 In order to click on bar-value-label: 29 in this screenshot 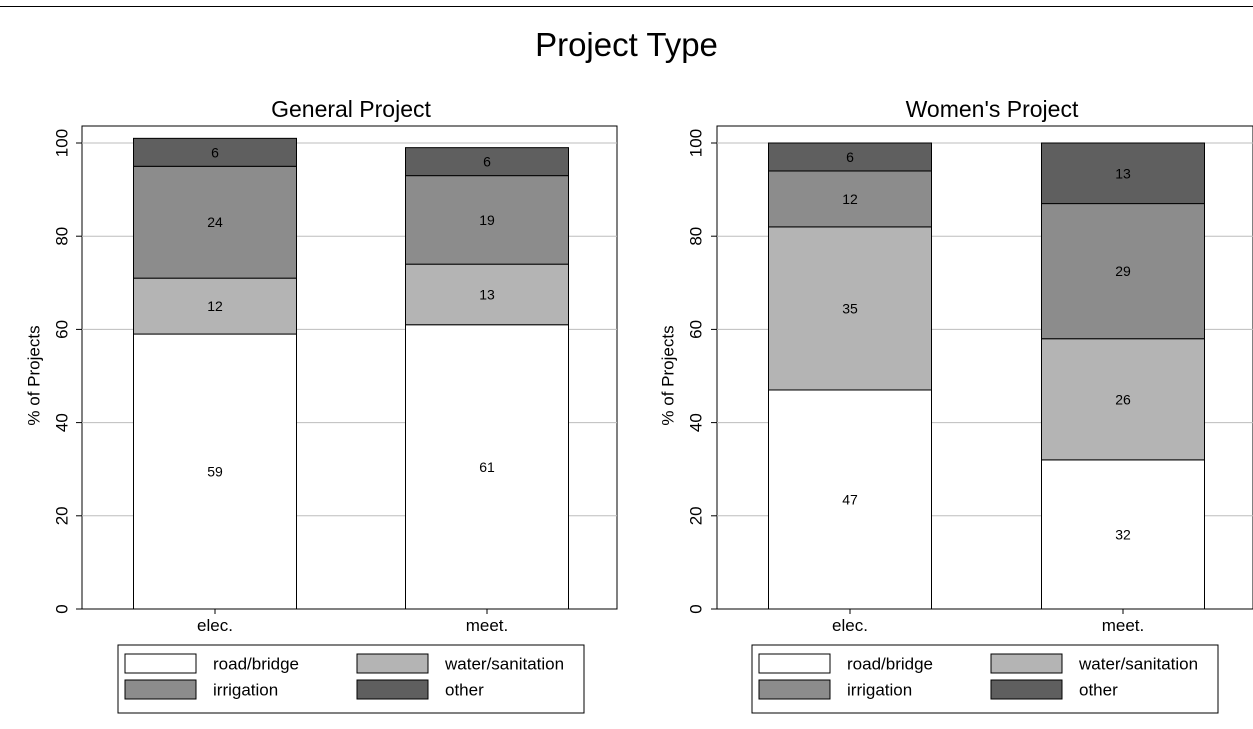, I will do `click(1123, 271)`.